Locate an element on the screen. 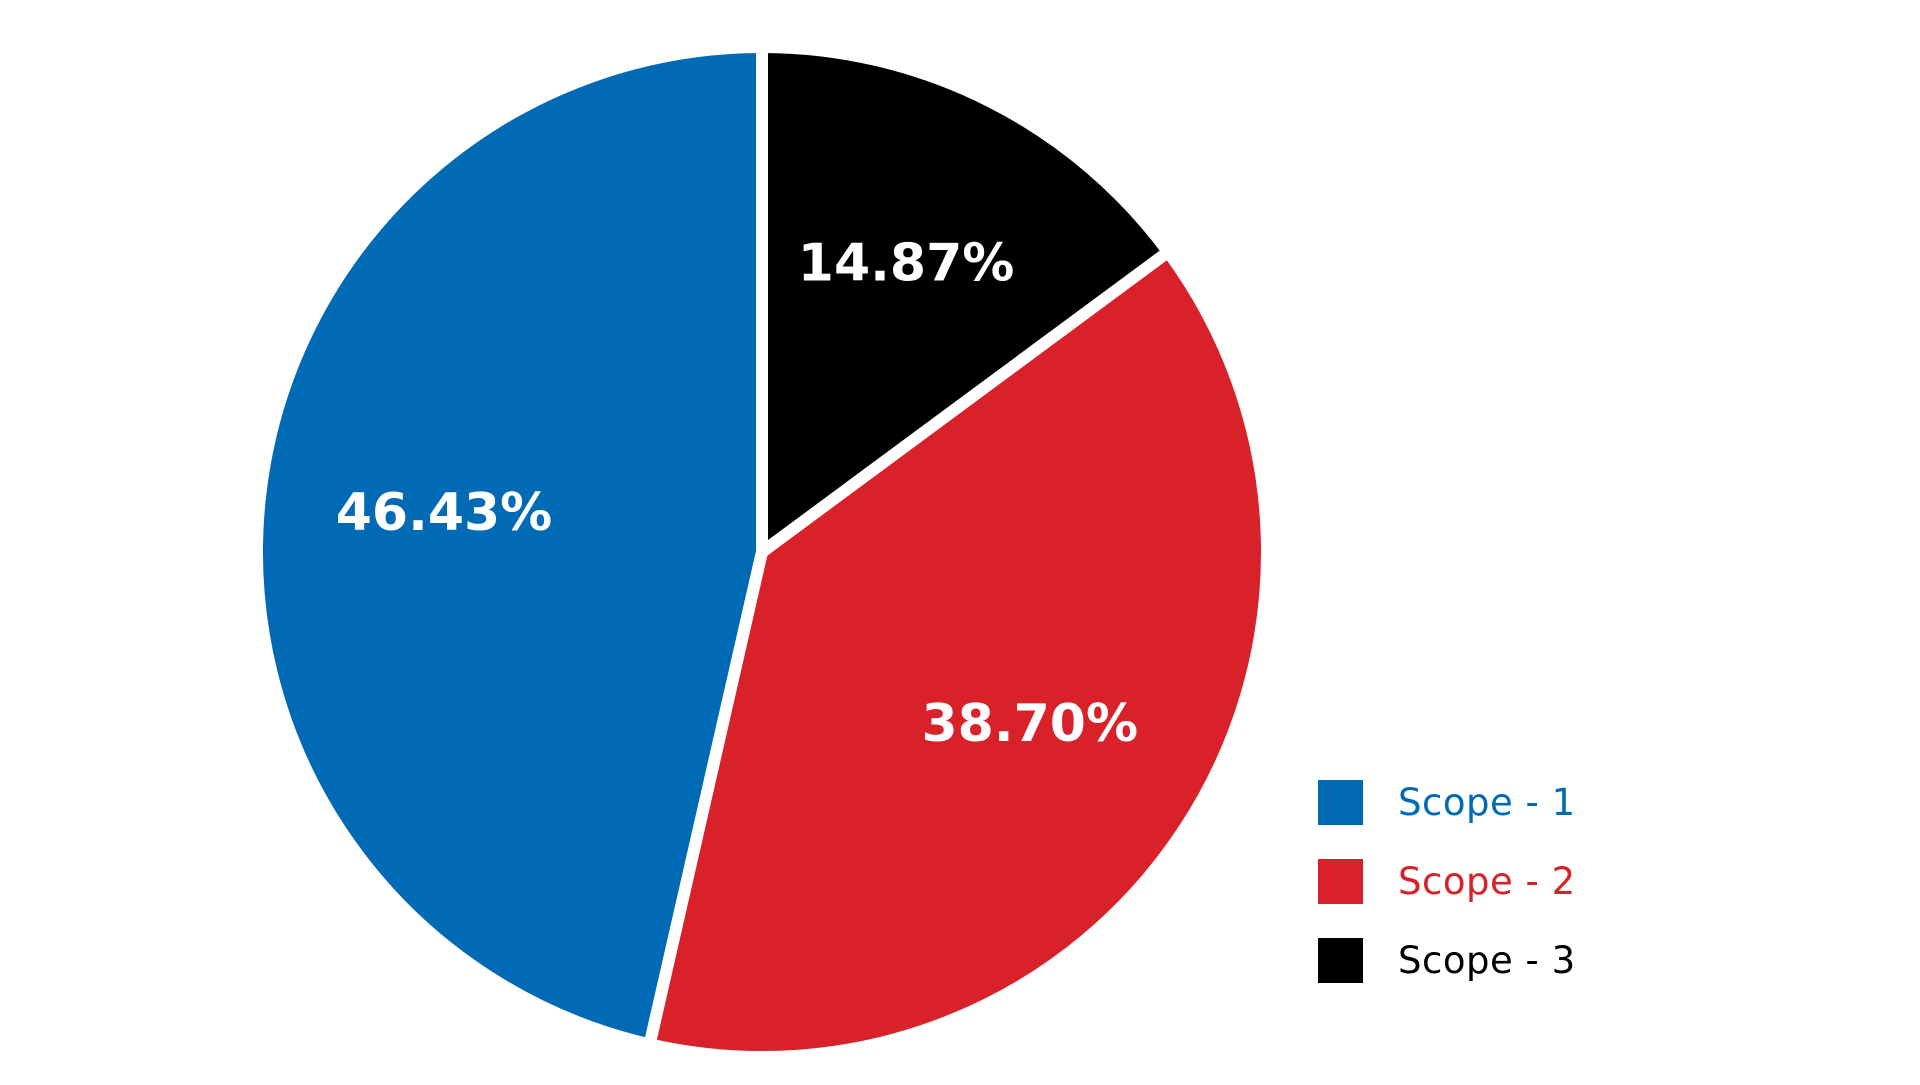 Image resolution: width=1920 pixels, height=1085 pixels. legend: Scope - 1 Scope - 2 Scope - 3 is located at coordinates (1528, 898).